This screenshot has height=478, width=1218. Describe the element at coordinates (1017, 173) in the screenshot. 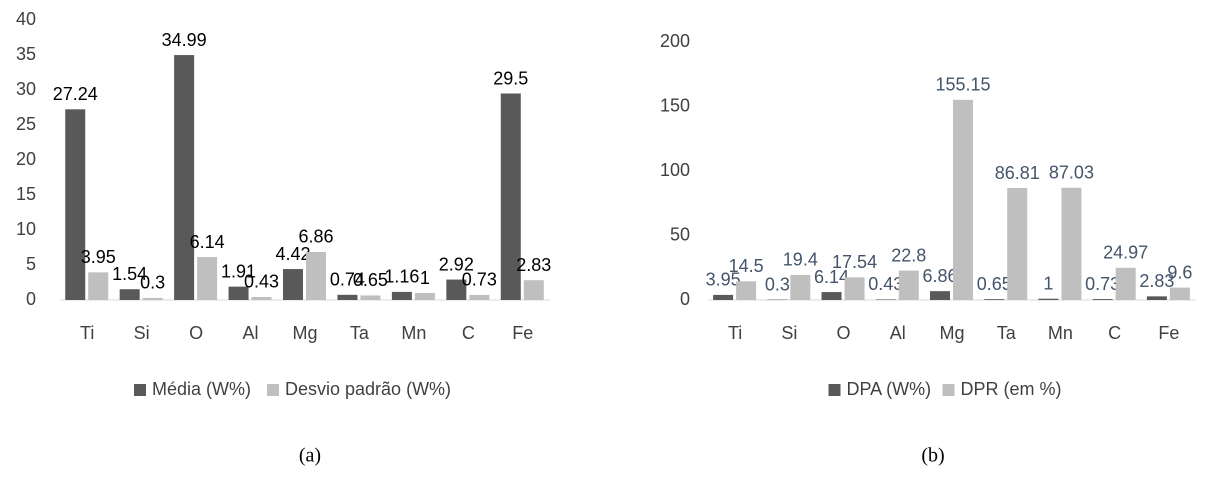

I see `data-label: 86.81` at that location.